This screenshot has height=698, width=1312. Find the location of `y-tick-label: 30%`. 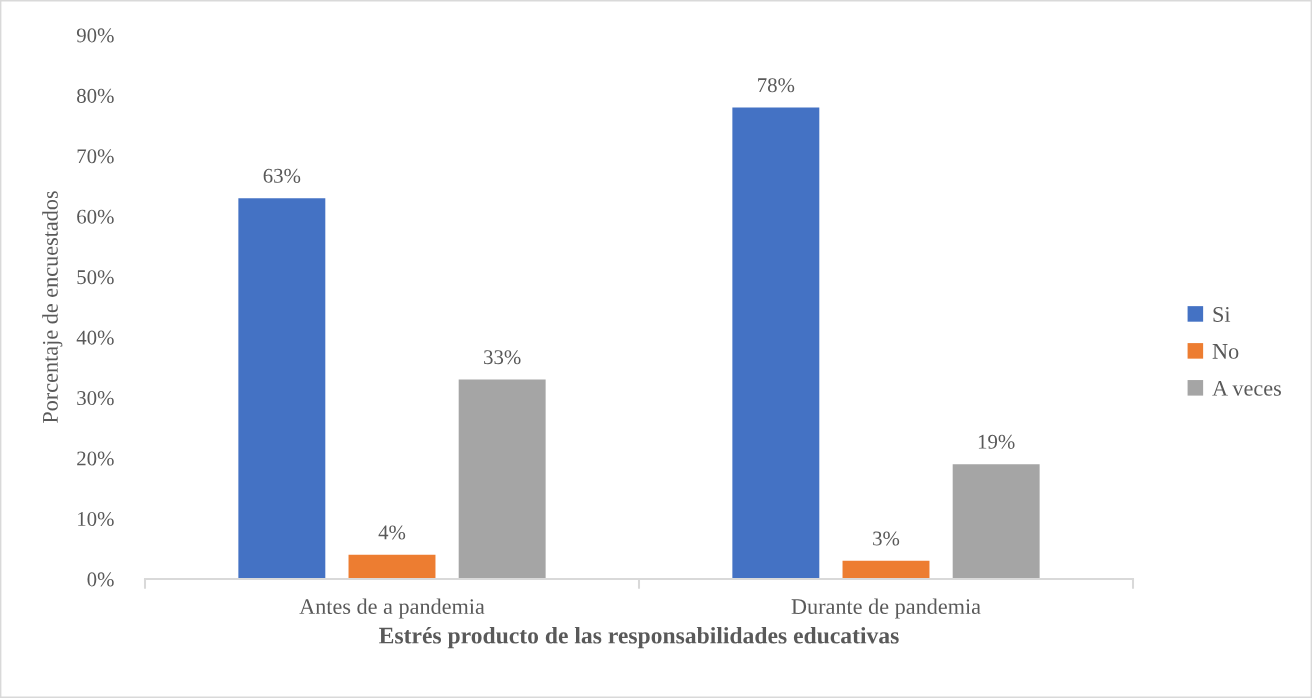

y-tick-label: 30% is located at coordinates (95, 398).